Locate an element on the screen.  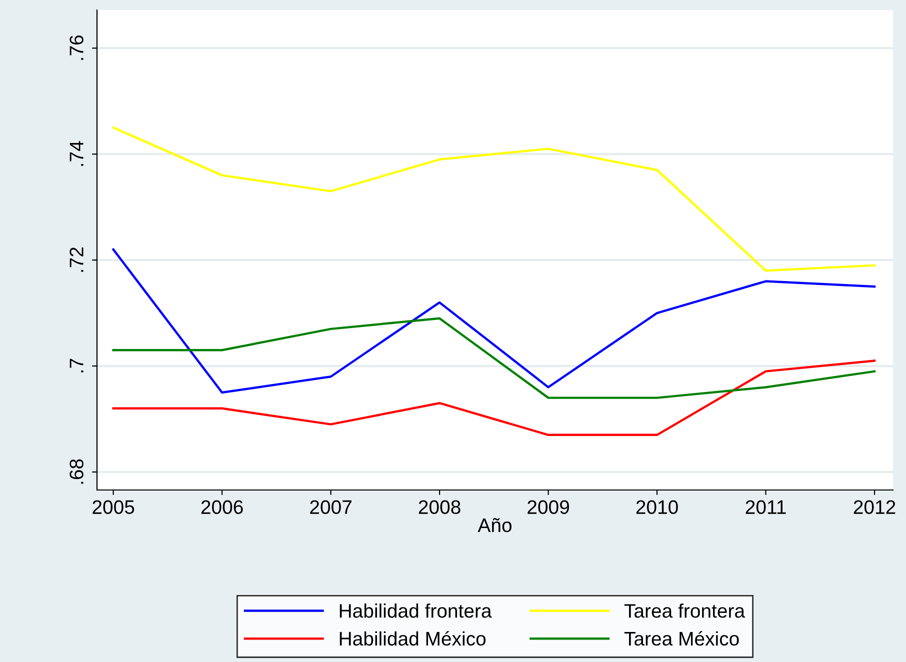
legend-label: Habilidad México is located at coordinates (413, 638).